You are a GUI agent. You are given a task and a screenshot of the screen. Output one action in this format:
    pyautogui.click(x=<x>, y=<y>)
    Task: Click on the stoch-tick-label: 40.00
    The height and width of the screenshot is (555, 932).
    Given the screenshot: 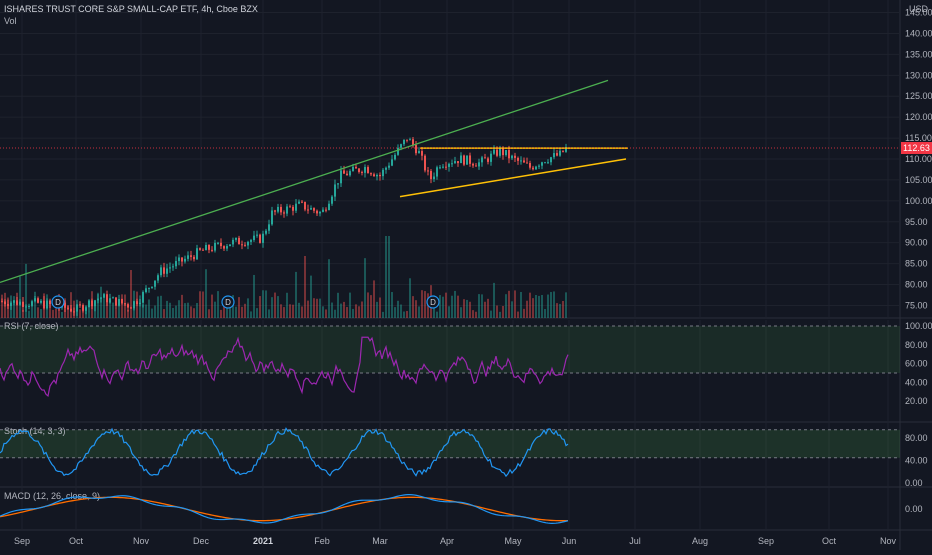 What is the action you would take?
    pyautogui.click(x=916, y=461)
    